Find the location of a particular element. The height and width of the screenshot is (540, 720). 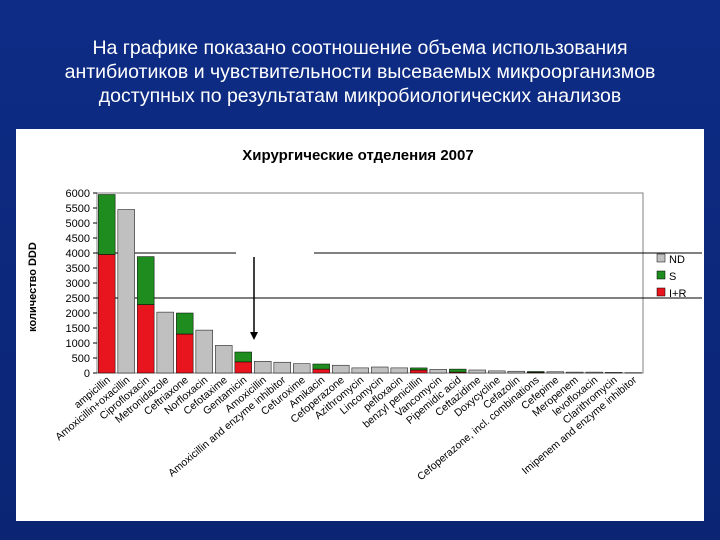

annotation-arrow-head is located at coordinates (254, 336).